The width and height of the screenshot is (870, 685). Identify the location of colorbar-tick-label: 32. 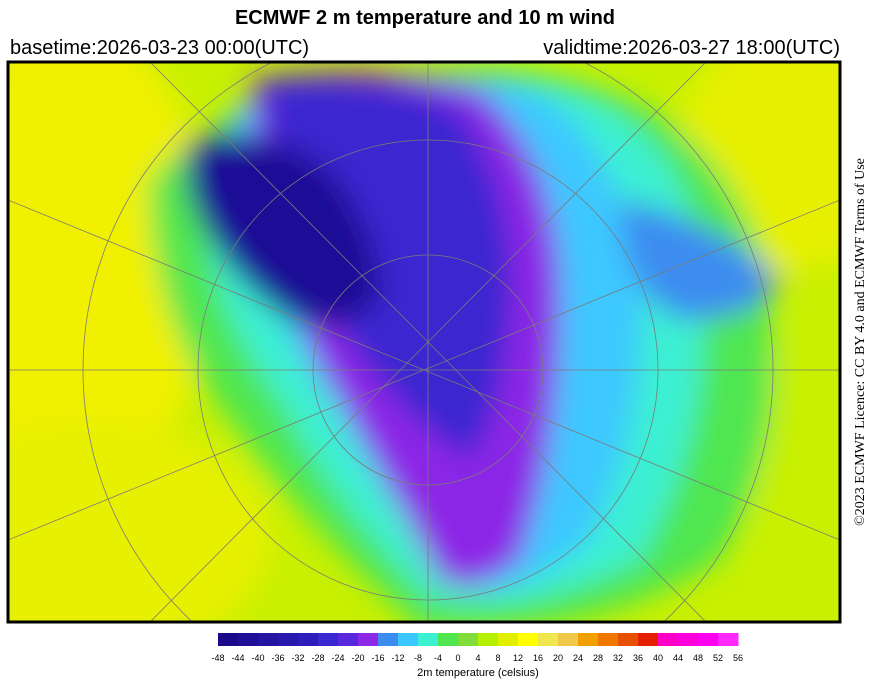
(618, 658).